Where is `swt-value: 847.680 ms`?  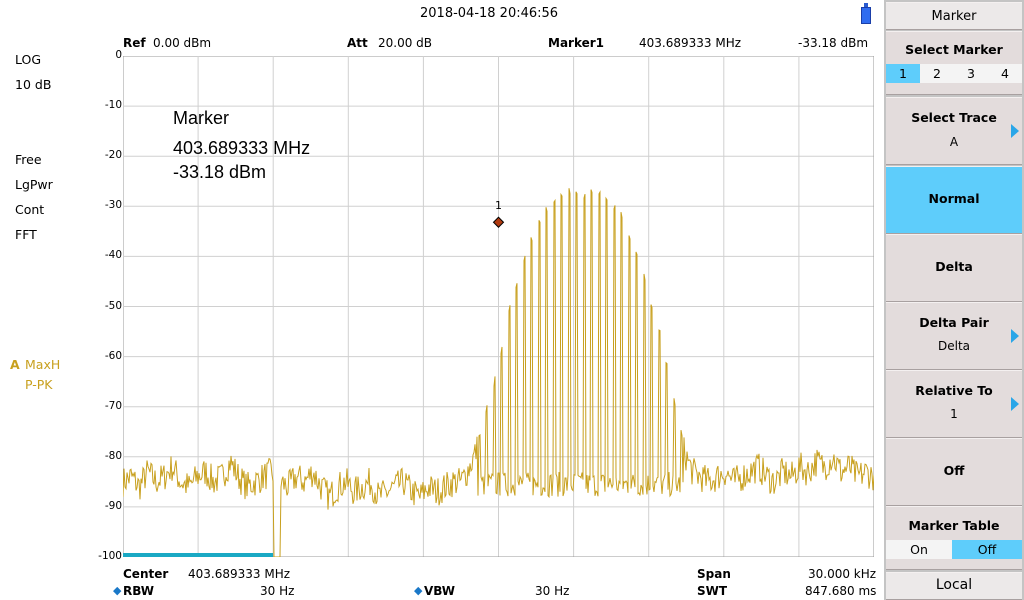 swt-value: 847.680 ms is located at coordinates (841, 591).